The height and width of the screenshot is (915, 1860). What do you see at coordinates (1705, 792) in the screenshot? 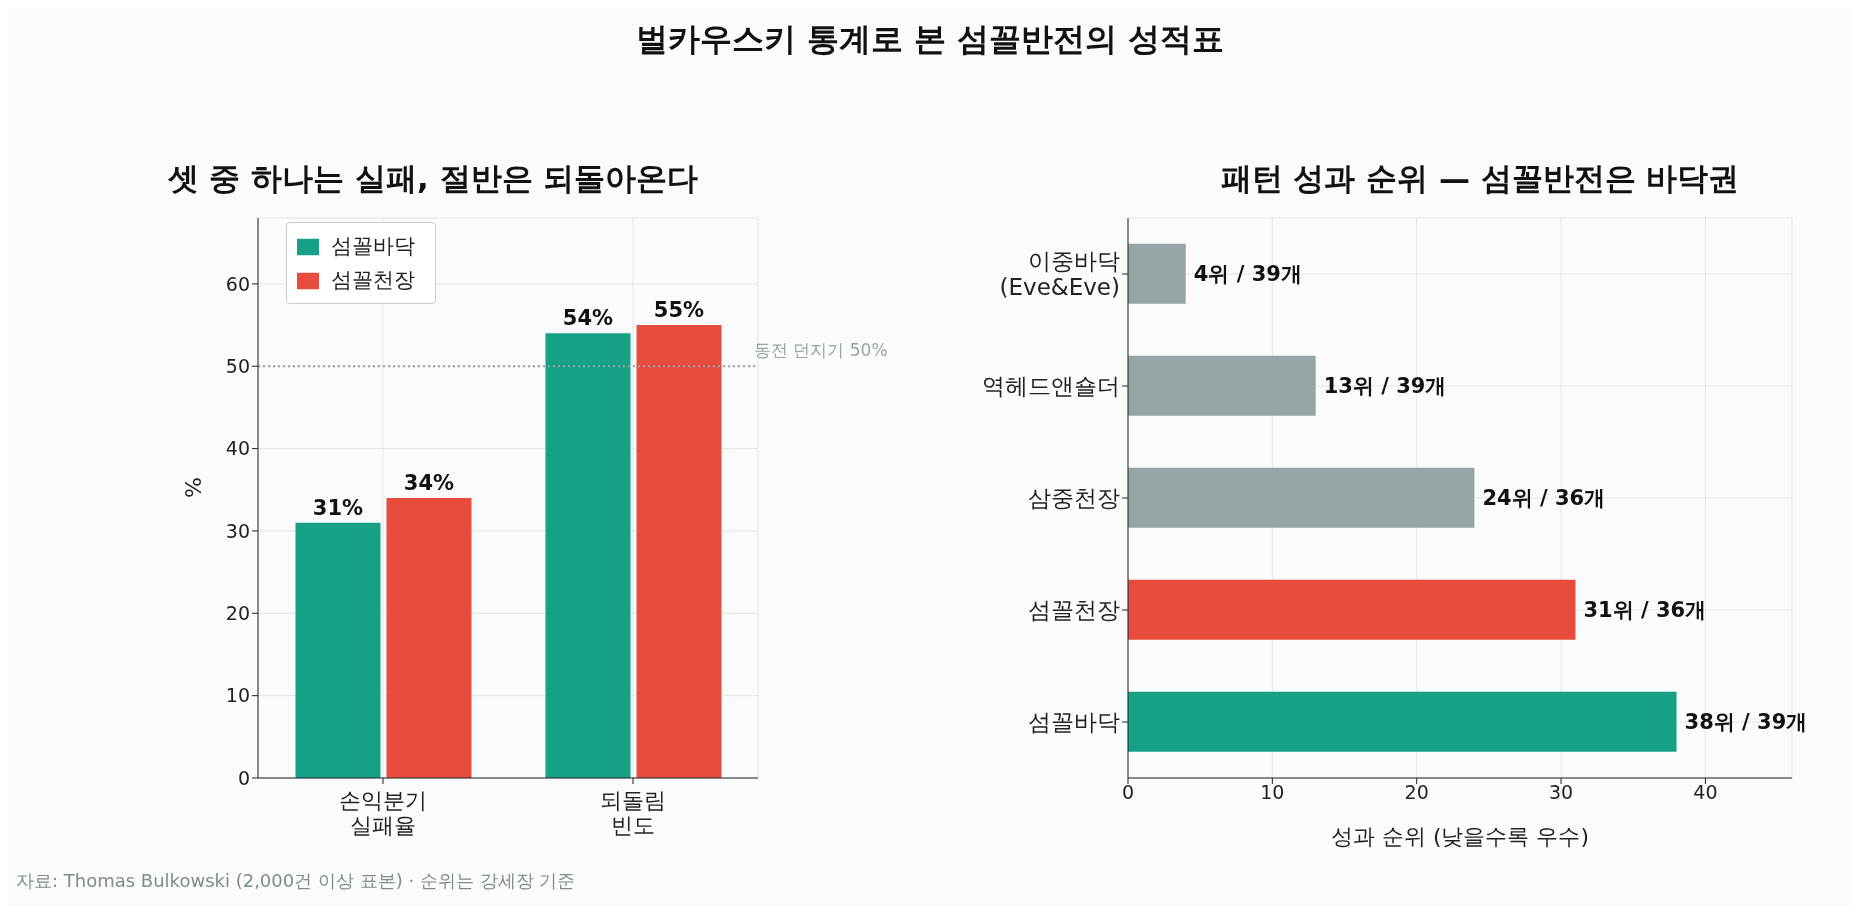
I see `x-tick-label: 40` at bounding box center [1705, 792].